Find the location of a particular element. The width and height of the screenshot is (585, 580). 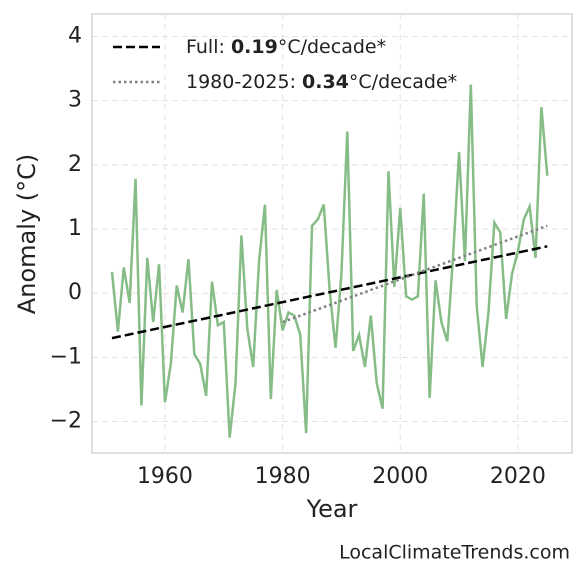

y-tick-label: −1 is located at coordinates (66, 356).